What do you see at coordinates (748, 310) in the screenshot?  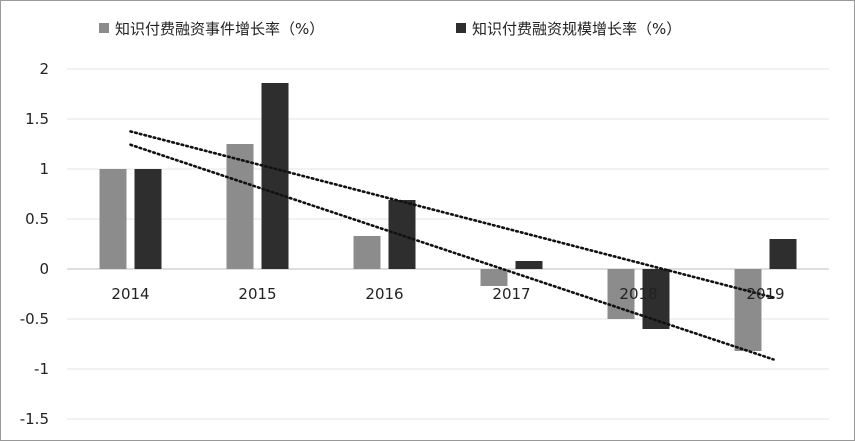 I see `bar-events-2019` at bounding box center [748, 310].